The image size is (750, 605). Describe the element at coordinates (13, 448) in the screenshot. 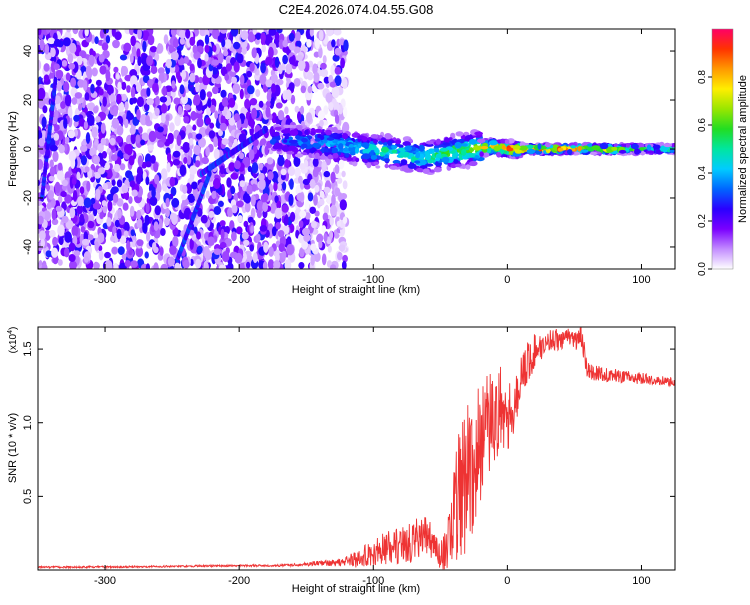

I see `snr-y-axis-label: SNR (10 * v/v)` at that location.